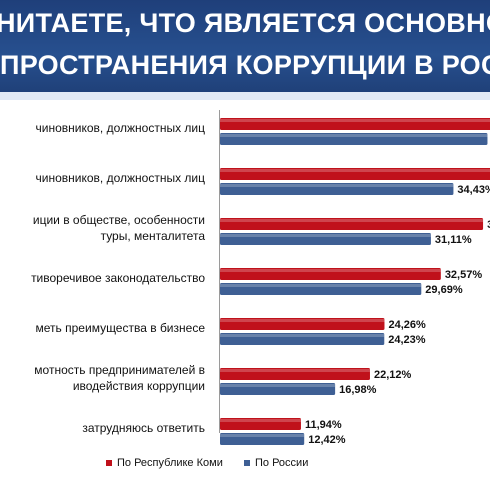 This screenshot has height=490, width=490. What do you see at coordinates (407, 340) in the screenshot?
I see `data-label-russia: 24,23%` at bounding box center [407, 340].